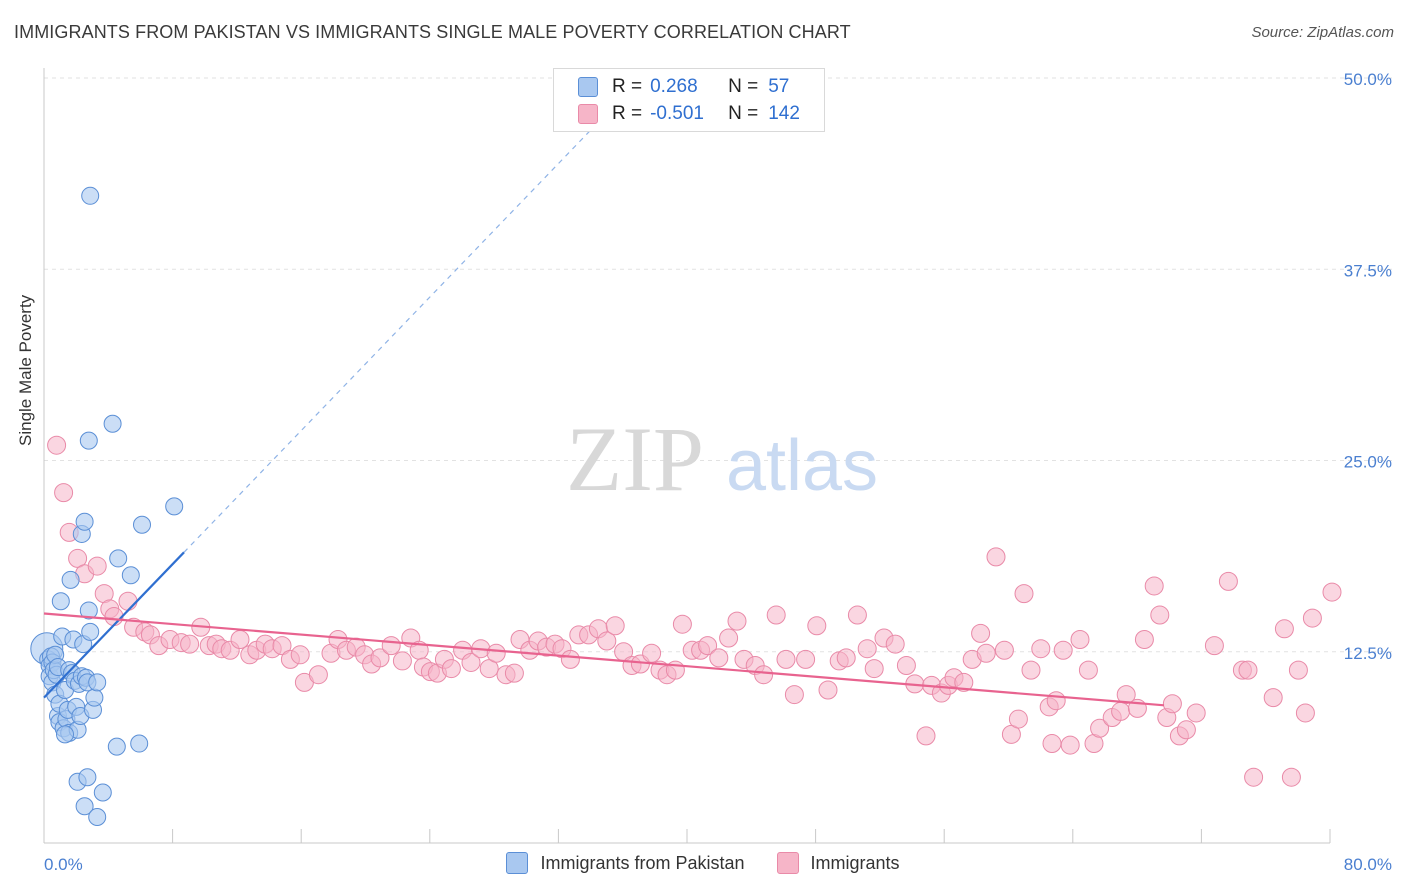 The image size is (1406, 892). What do you see at coordinates (625, 863) in the screenshot?
I see `legend-item-pakistan: Immigrants from Pakistan` at bounding box center [625, 863].